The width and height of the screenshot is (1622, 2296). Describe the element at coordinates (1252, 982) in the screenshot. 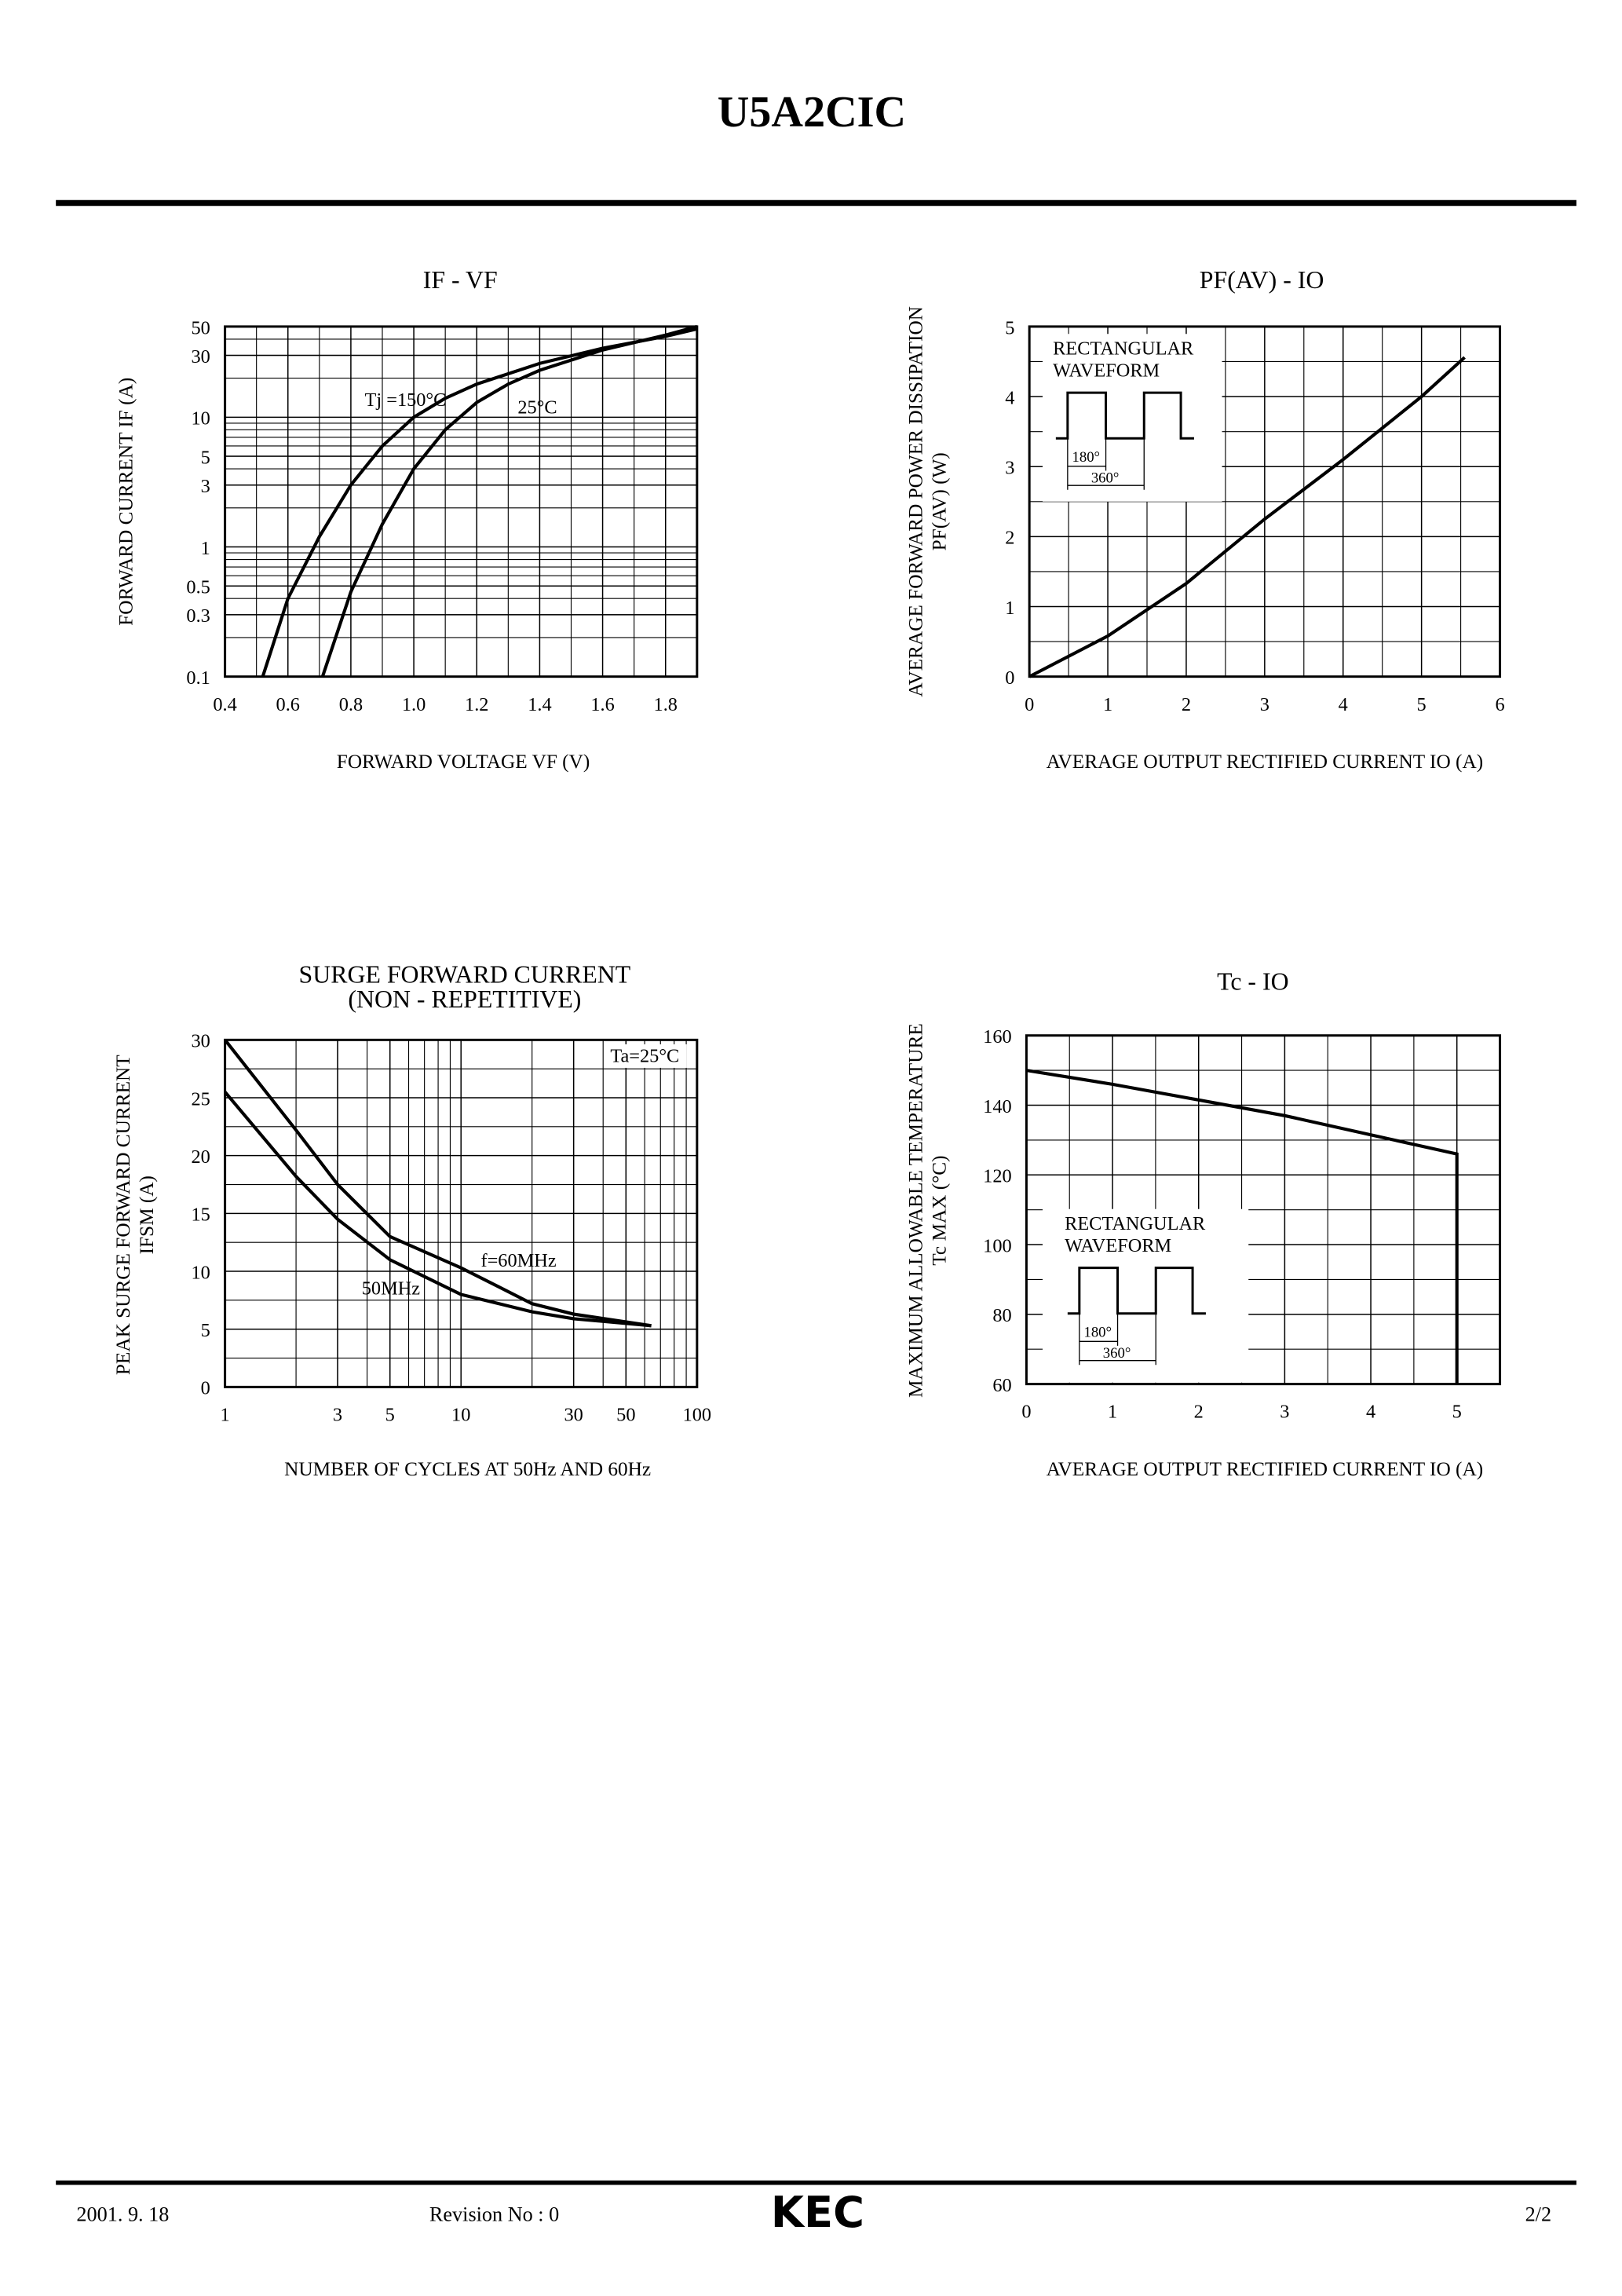

I see `chart-title: Tc - IO` at that location.